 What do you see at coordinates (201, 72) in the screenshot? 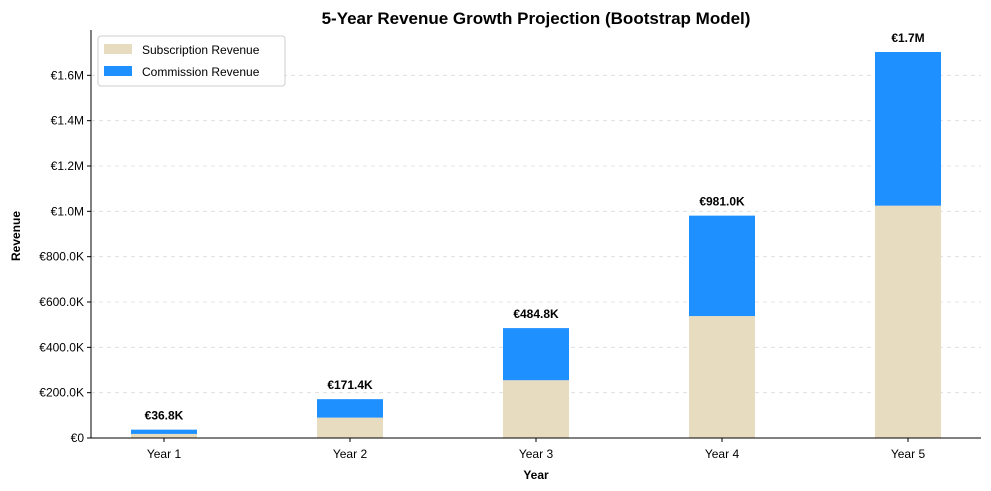
I see `legend-label-commission: Commission Revenue` at bounding box center [201, 72].